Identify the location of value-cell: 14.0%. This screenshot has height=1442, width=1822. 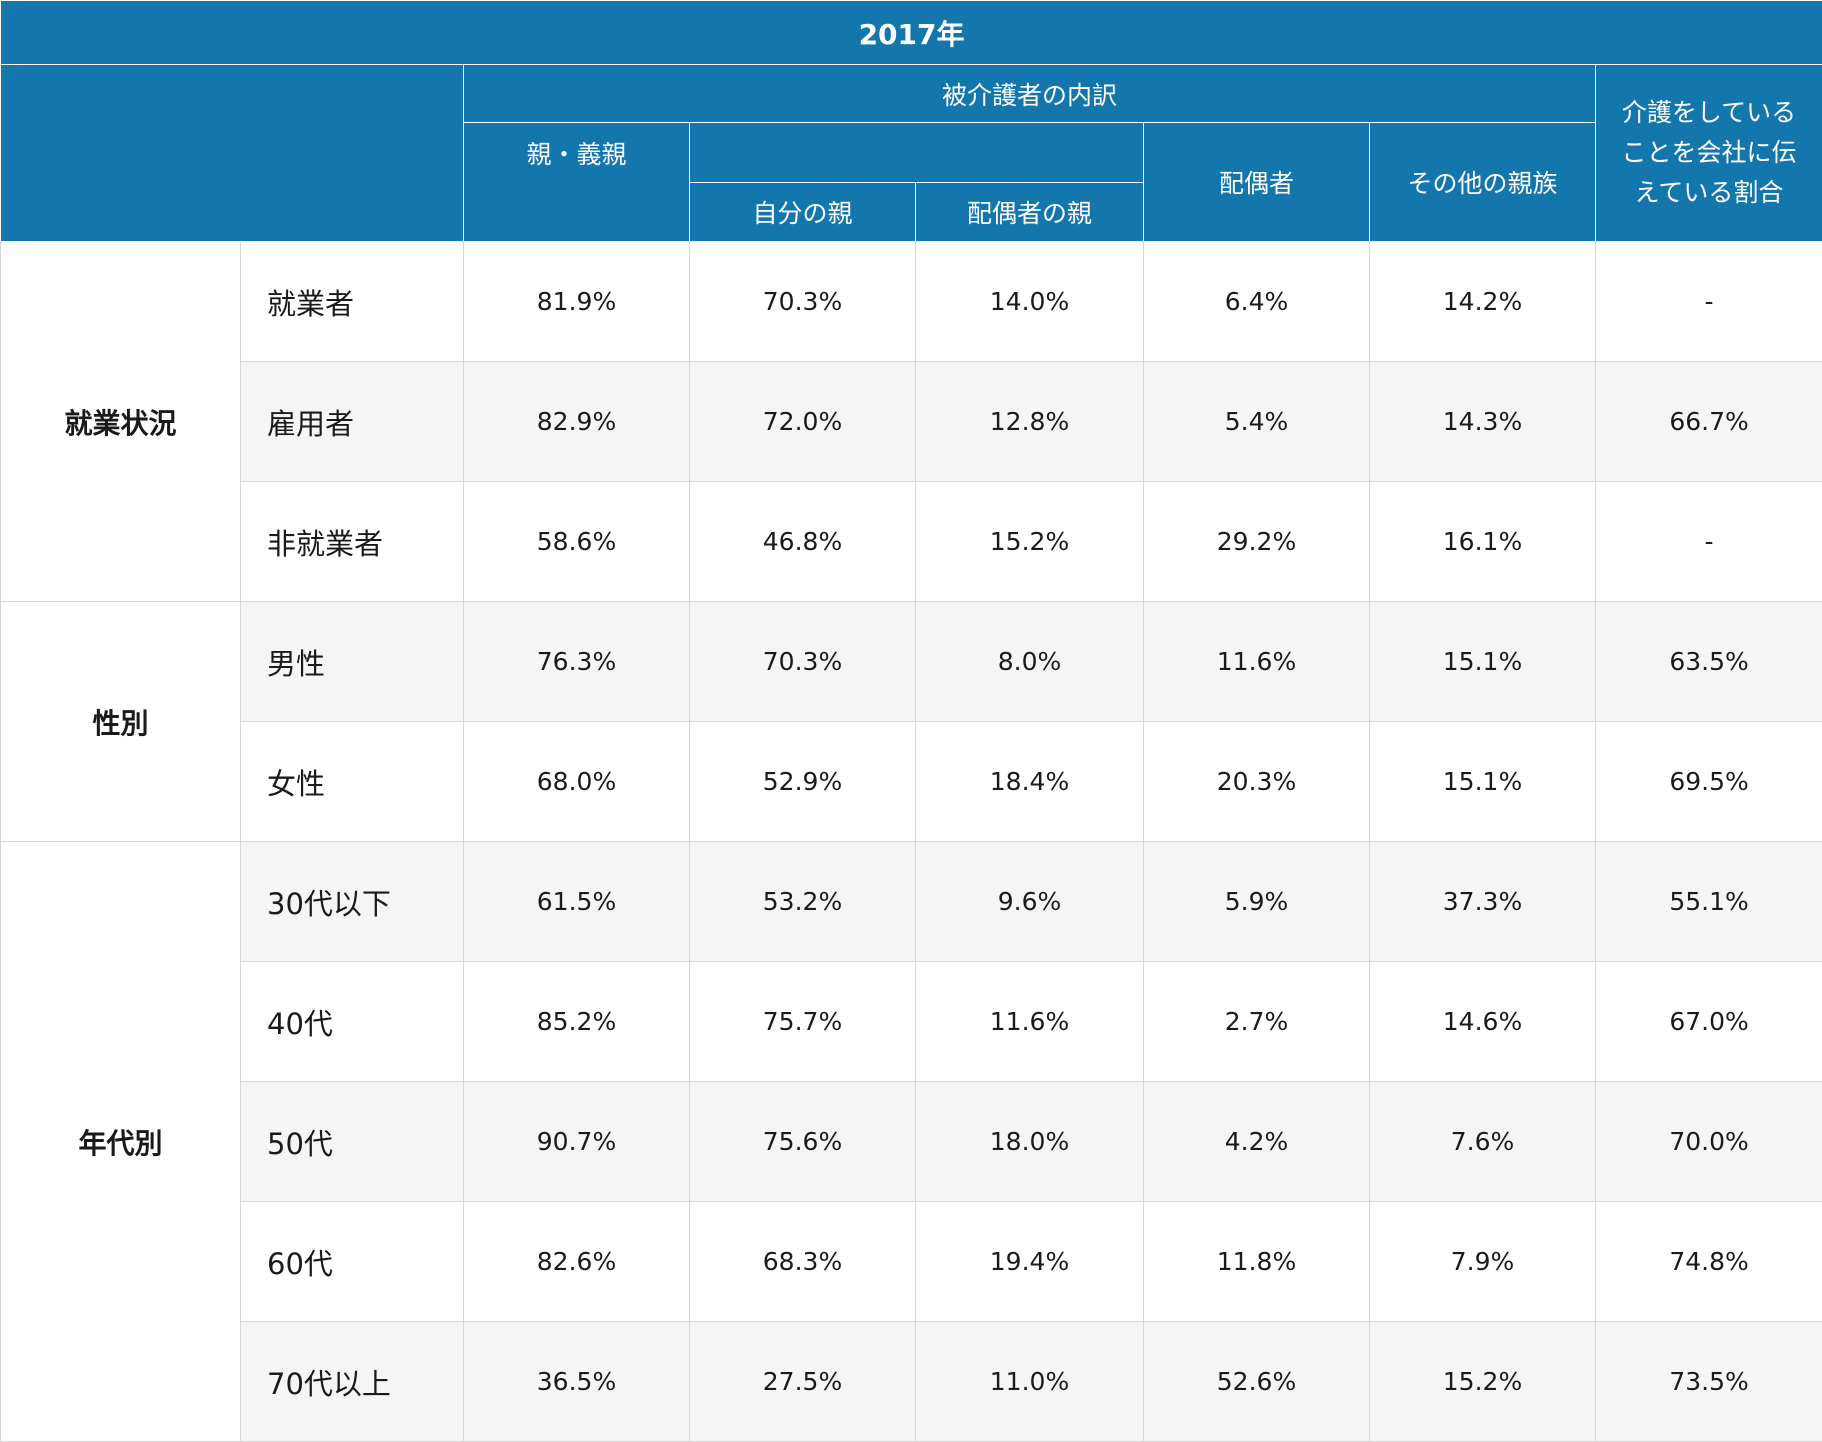
(1030, 302).